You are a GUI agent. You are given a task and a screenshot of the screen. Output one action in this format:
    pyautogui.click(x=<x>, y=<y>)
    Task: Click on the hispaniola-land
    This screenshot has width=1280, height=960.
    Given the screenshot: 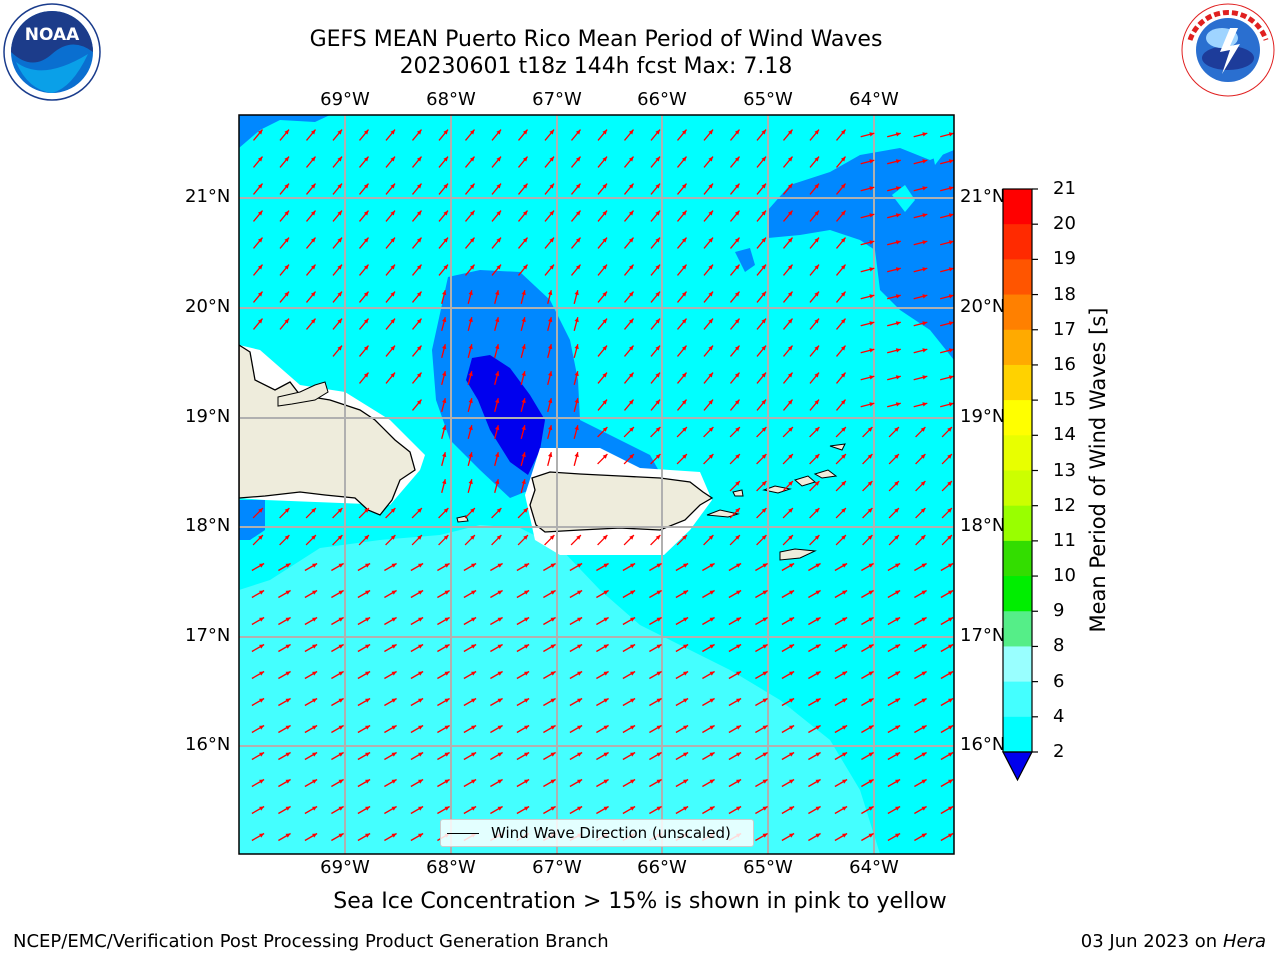 What is the action you would take?
    pyautogui.click(x=327, y=430)
    